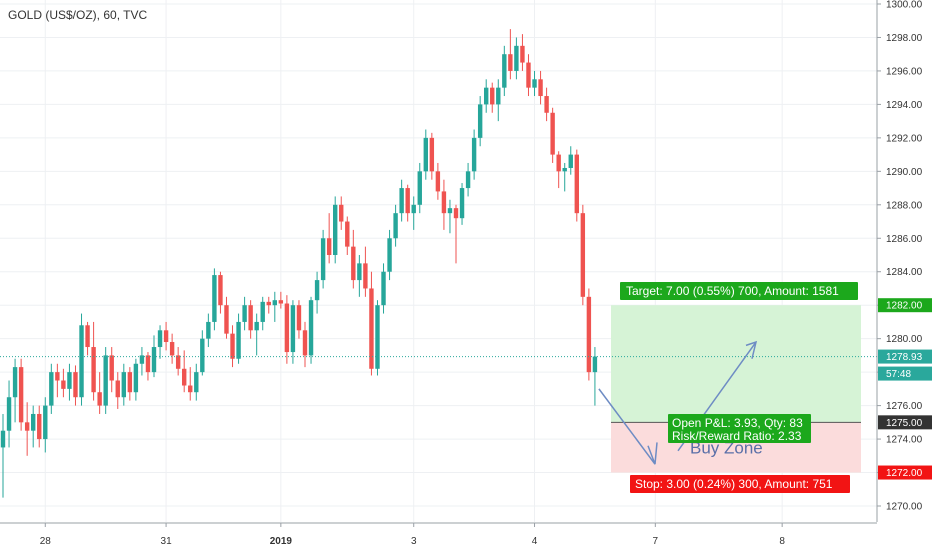  I want to click on current-price-pill-bg, so click(905, 356).